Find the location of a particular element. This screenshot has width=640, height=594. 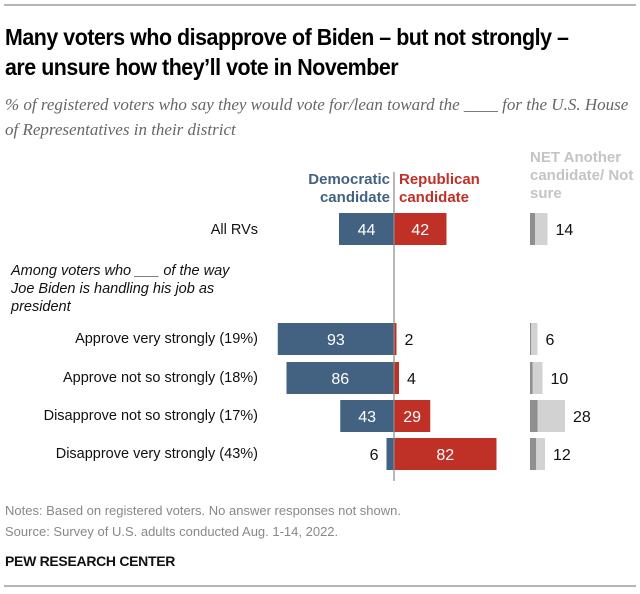

data-label-net: 14 is located at coordinates (565, 230).